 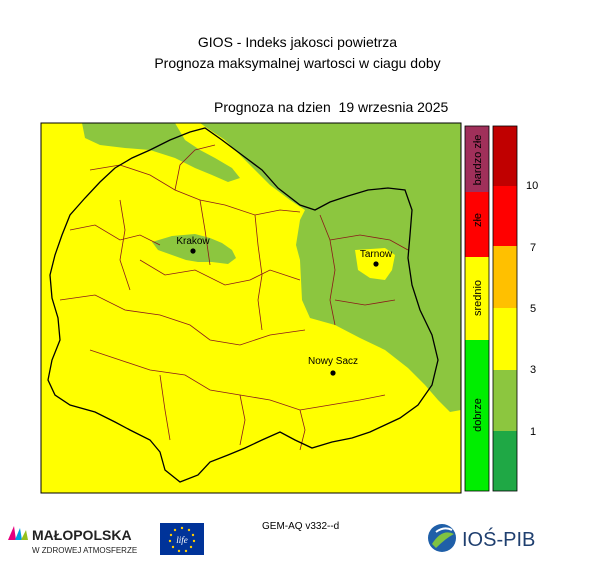 I want to click on model-version: GEM-AQ v332--d, so click(x=301, y=526).